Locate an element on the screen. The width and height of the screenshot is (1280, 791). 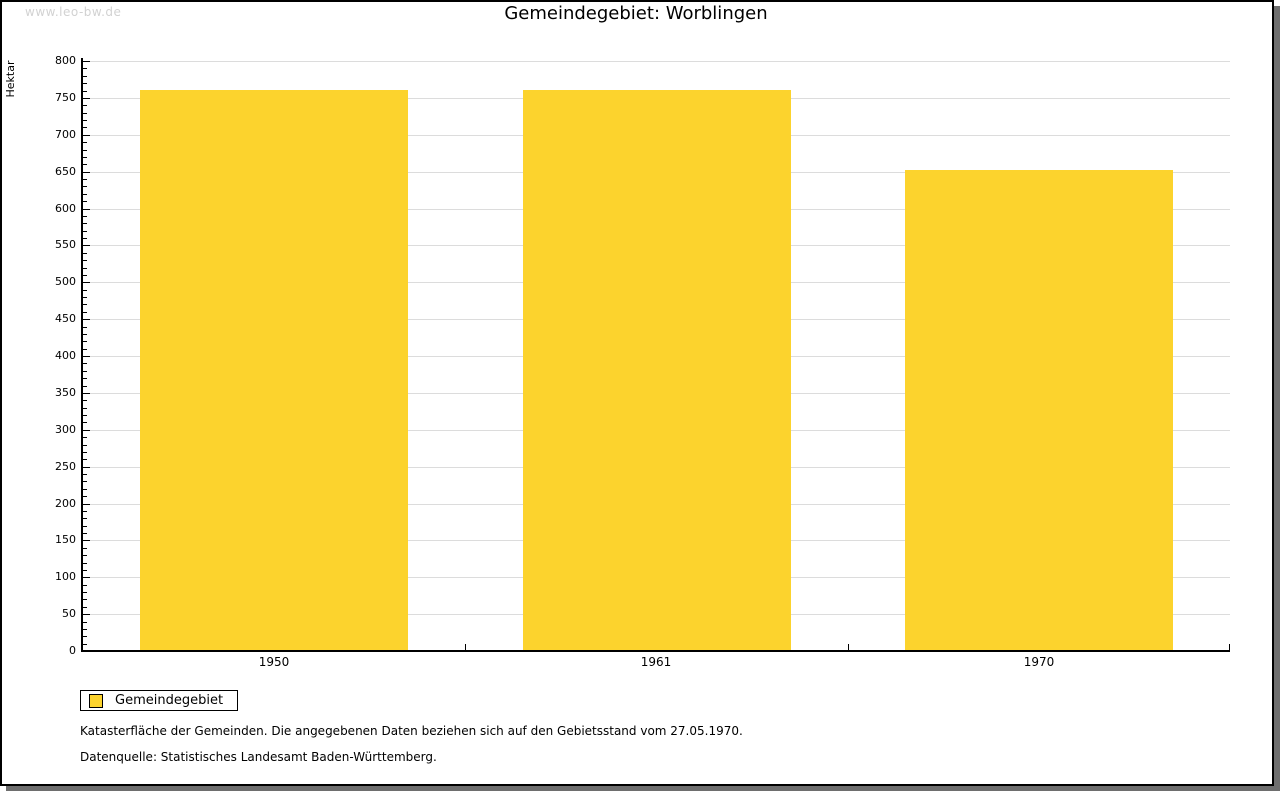
x-axis-line is located at coordinates (655, 651).